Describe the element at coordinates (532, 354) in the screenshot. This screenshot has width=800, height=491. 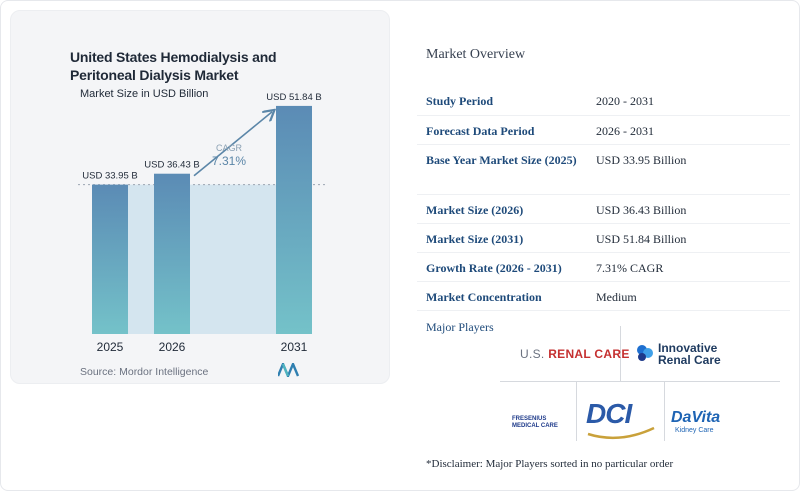
I see `us-renal-prefix: U.S.` at that location.